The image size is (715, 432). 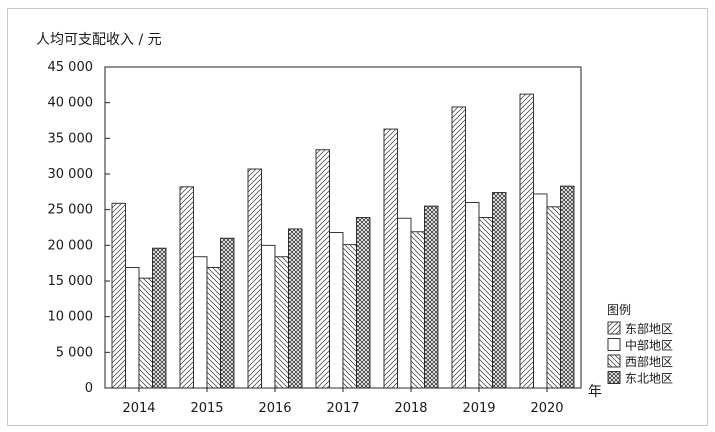 What do you see at coordinates (71, 317) in the screenshot?
I see `y-tick-label: 10 000` at bounding box center [71, 317].